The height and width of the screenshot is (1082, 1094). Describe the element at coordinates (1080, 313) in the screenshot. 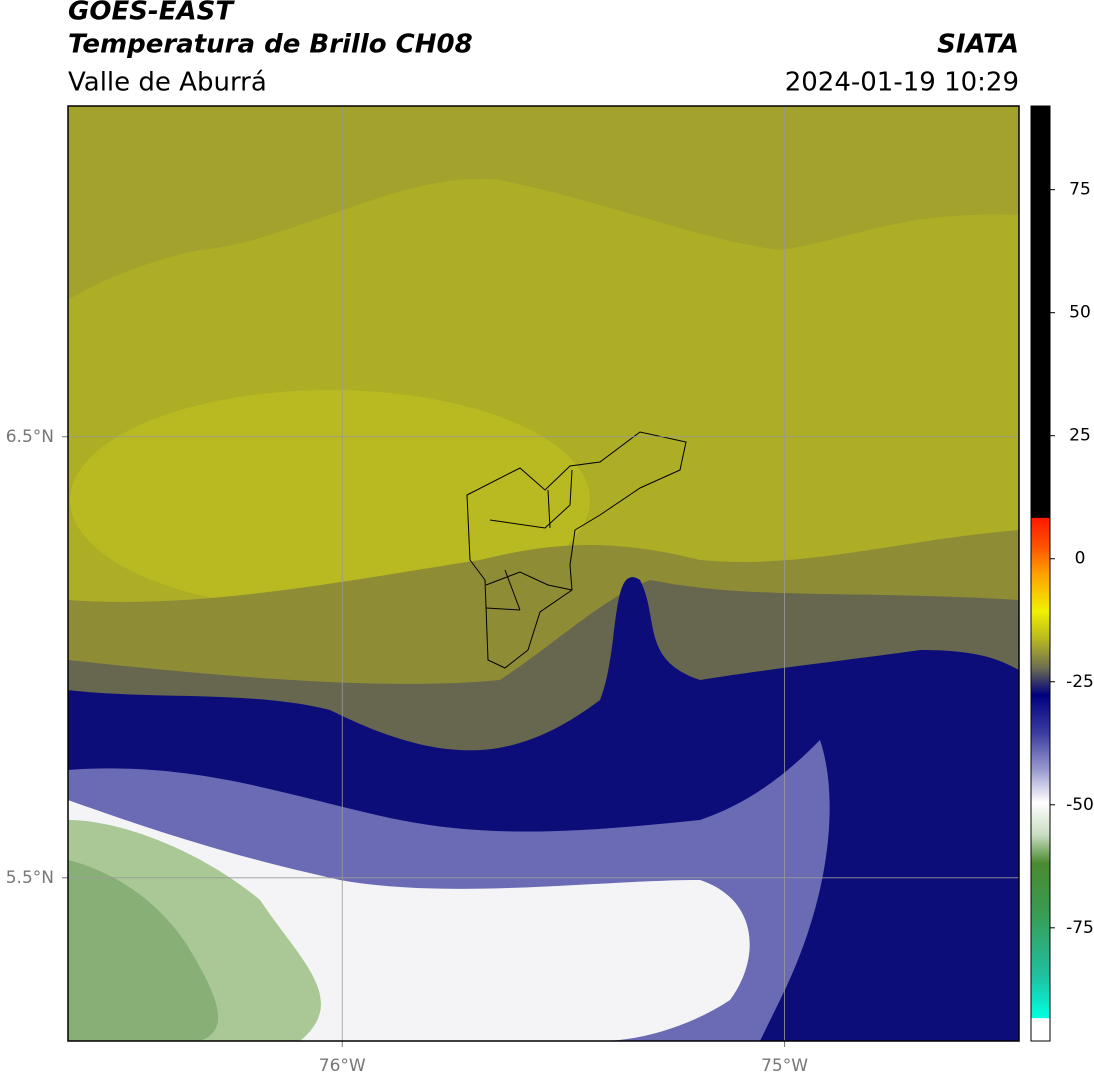

I see `colorbar-tick-label: 50` at that location.